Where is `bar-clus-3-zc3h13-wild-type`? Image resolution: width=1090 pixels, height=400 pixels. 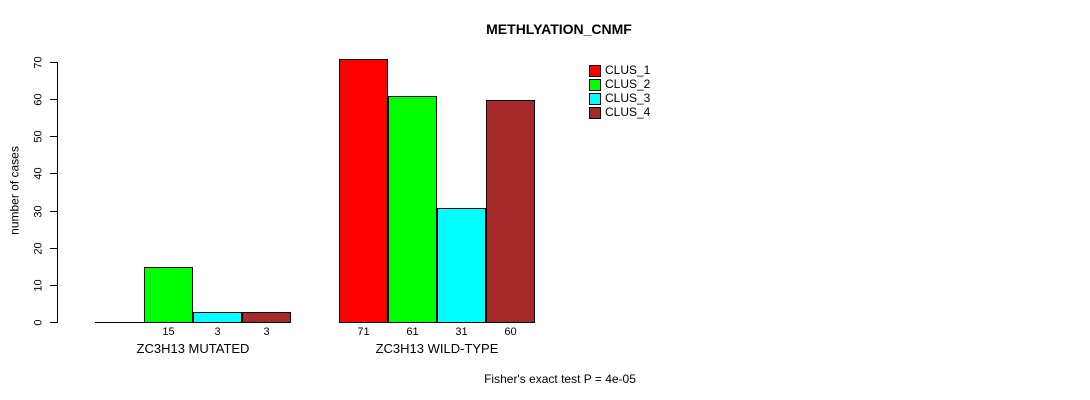
bar-clus-3-zc3h13-wild-type is located at coordinates (461, 265).